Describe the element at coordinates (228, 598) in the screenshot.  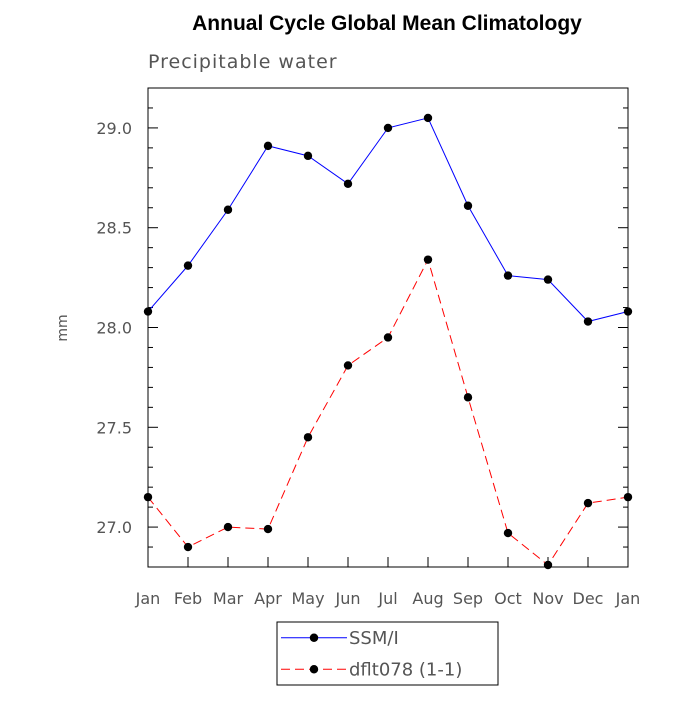
I see `x-tick-label: Mar` at that location.